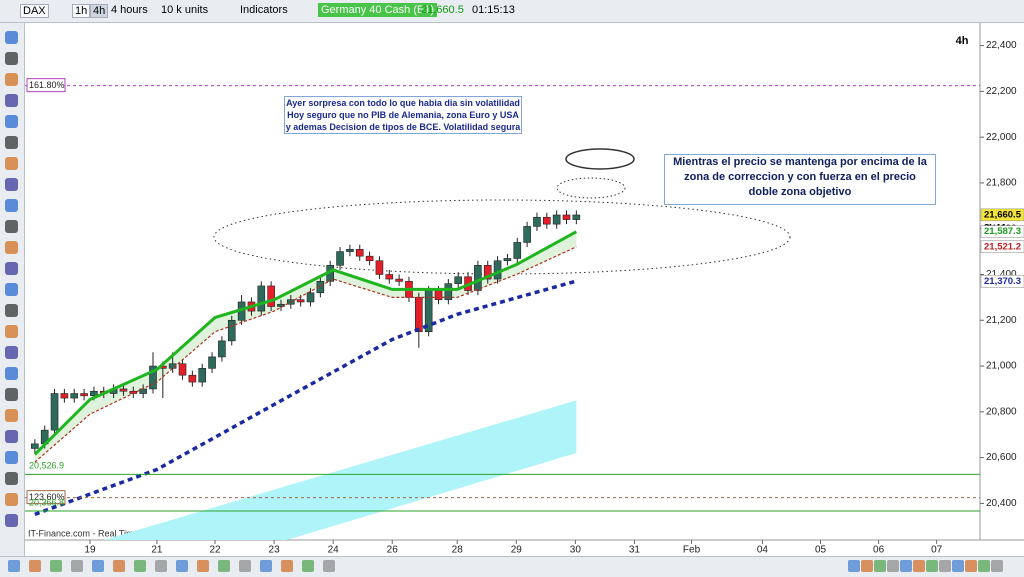 The width and height of the screenshot is (1024, 577). Describe the element at coordinates (800, 192) in the screenshot. I see `annotation-line: doble zona objetivo` at that location.